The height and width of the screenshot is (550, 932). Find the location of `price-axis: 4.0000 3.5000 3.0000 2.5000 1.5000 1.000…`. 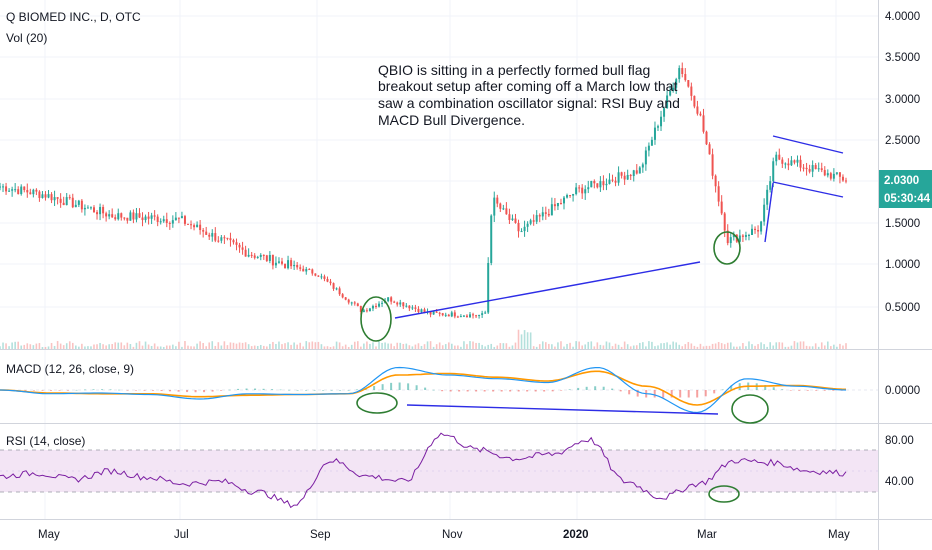

price-axis: 4.0000 3.5000 3.0000 2.5000 1.5000 1.000… is located at coordinates (902, 162).